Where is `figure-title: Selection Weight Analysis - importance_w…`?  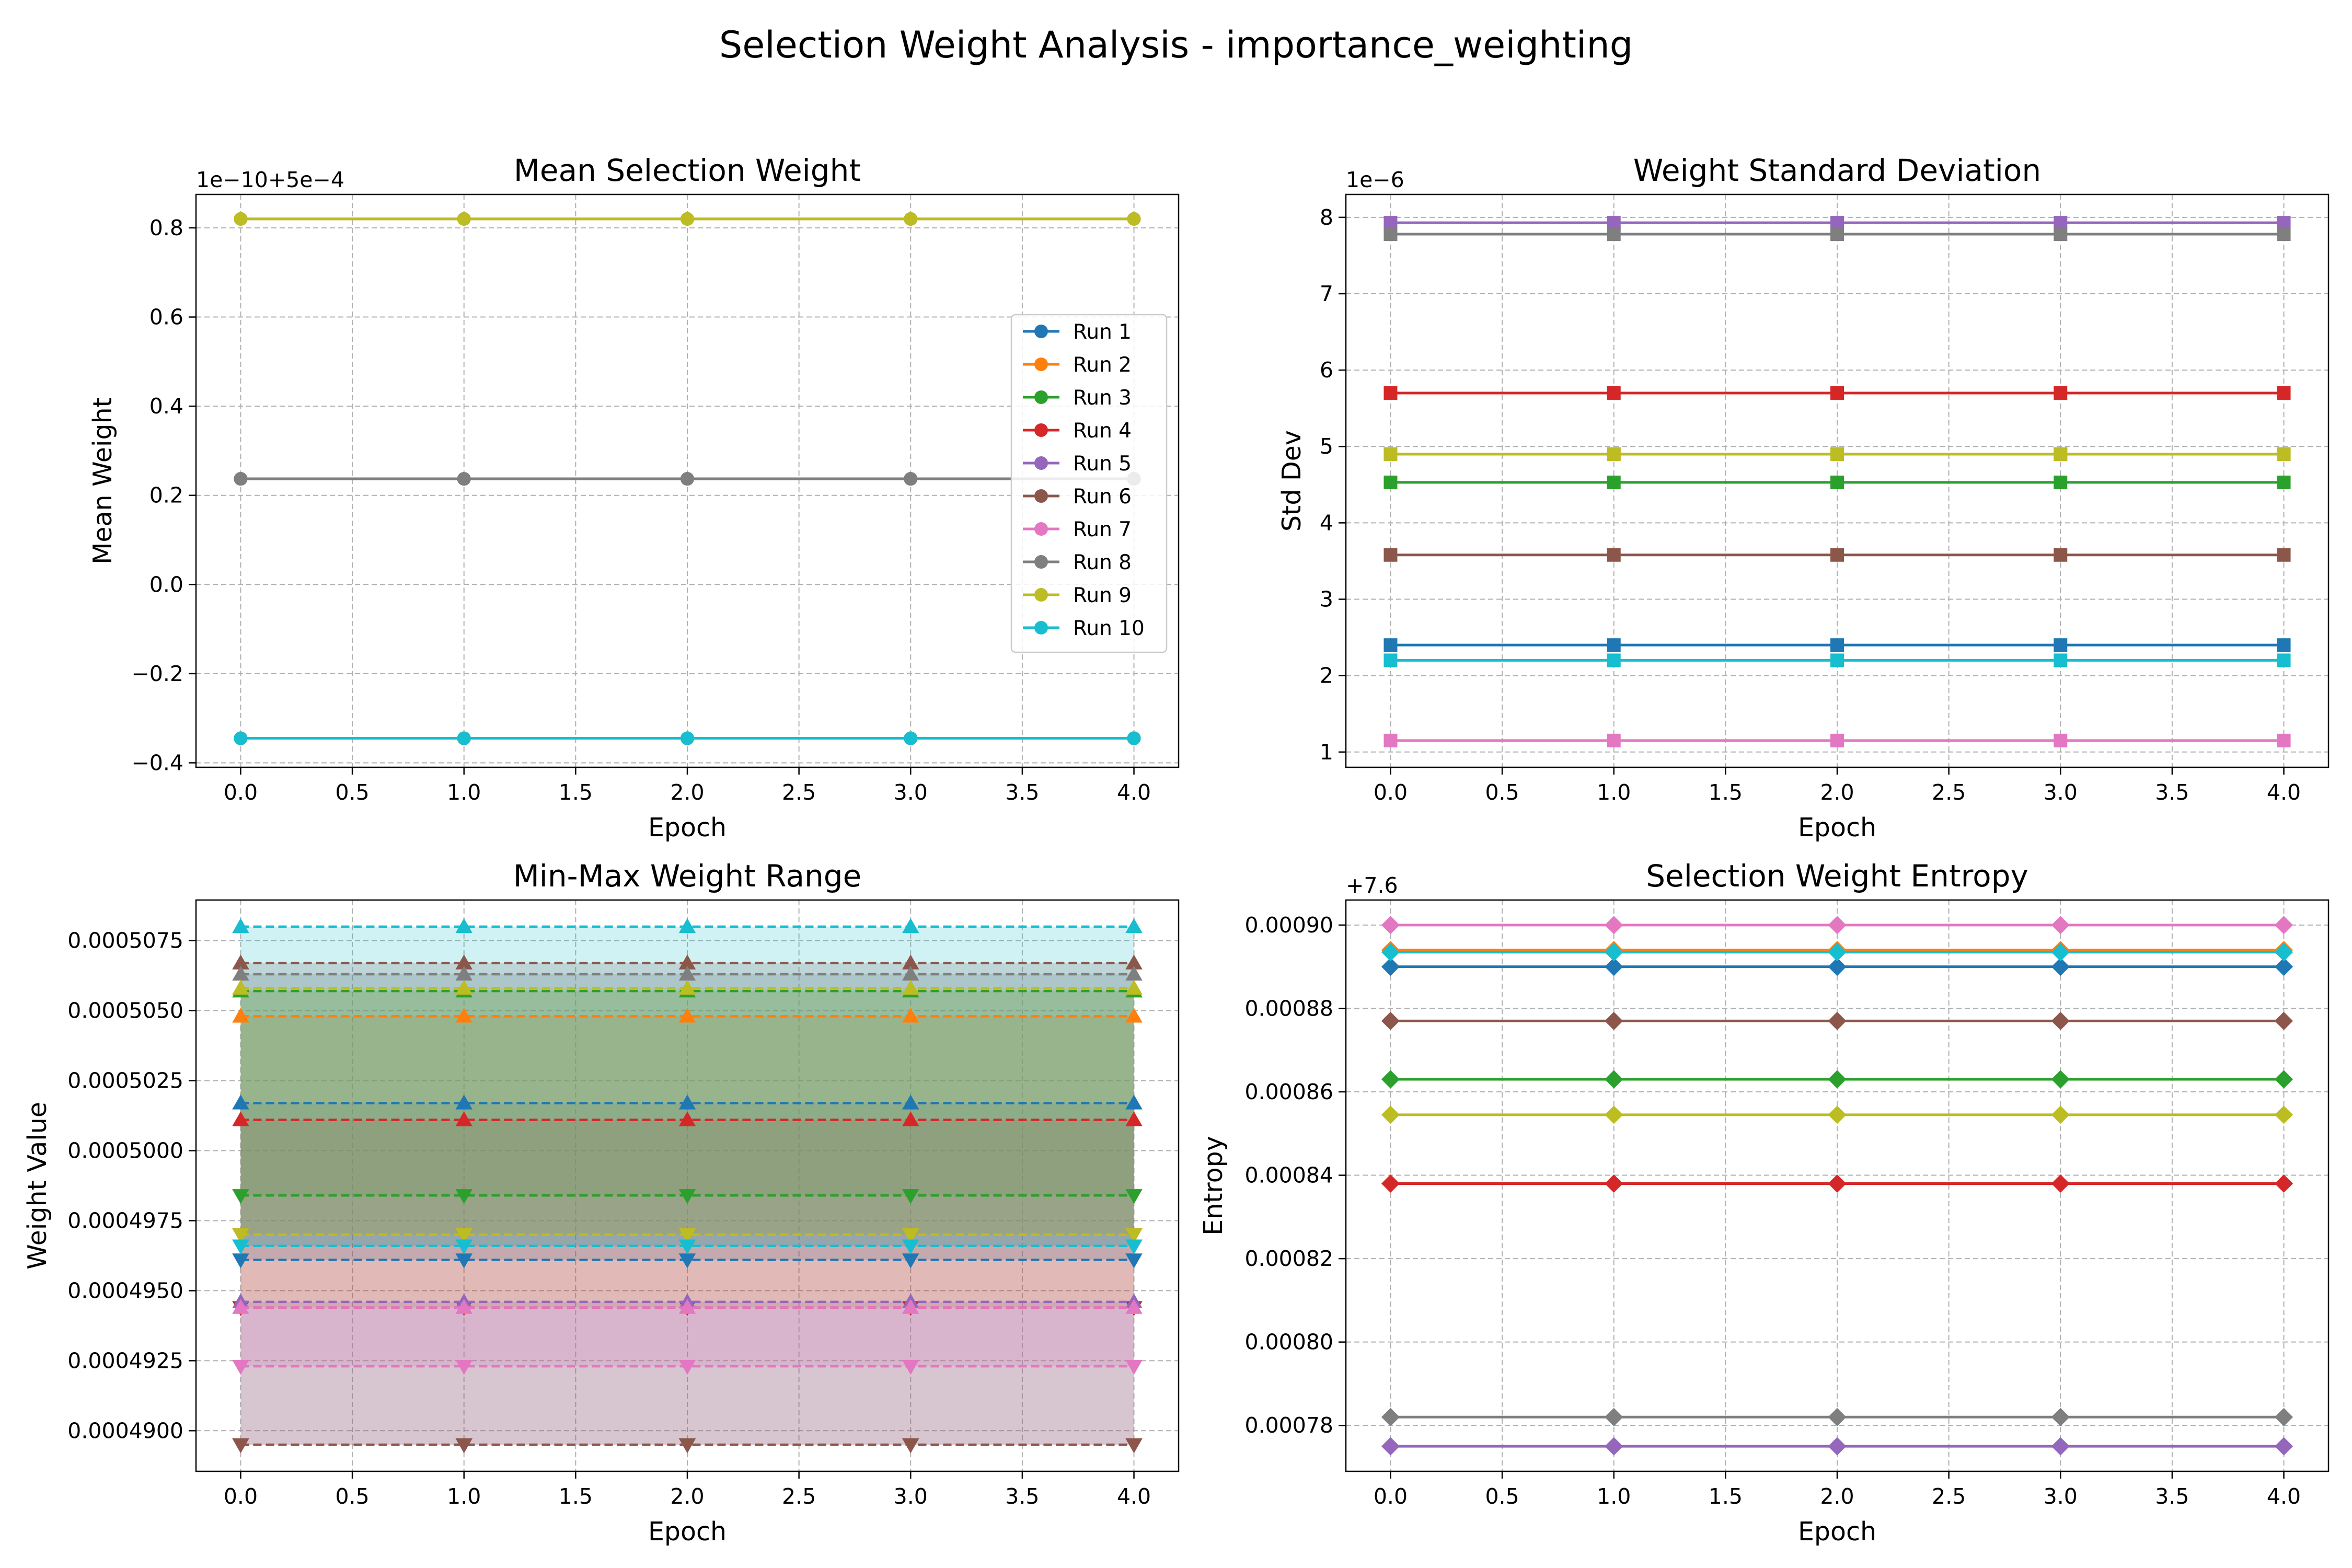 figure-title: Selection Weight Analysis - importance_w… is located at coordinates (1176, 45).